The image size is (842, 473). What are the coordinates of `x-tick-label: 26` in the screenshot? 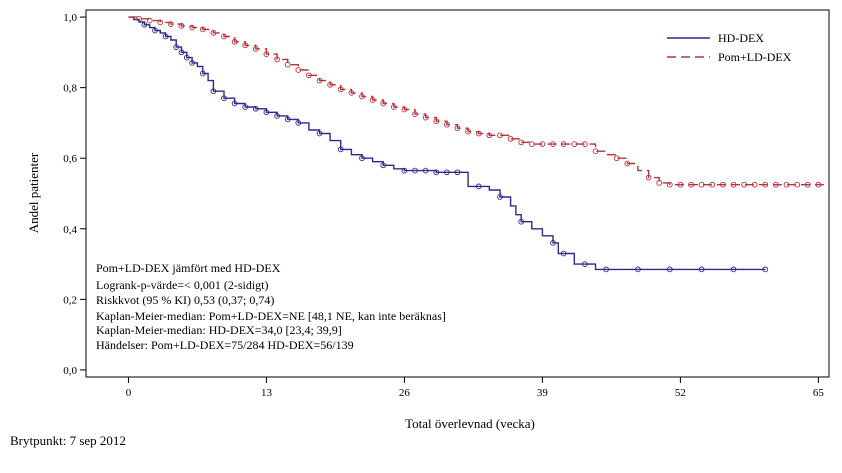 It's located at (405, 393).